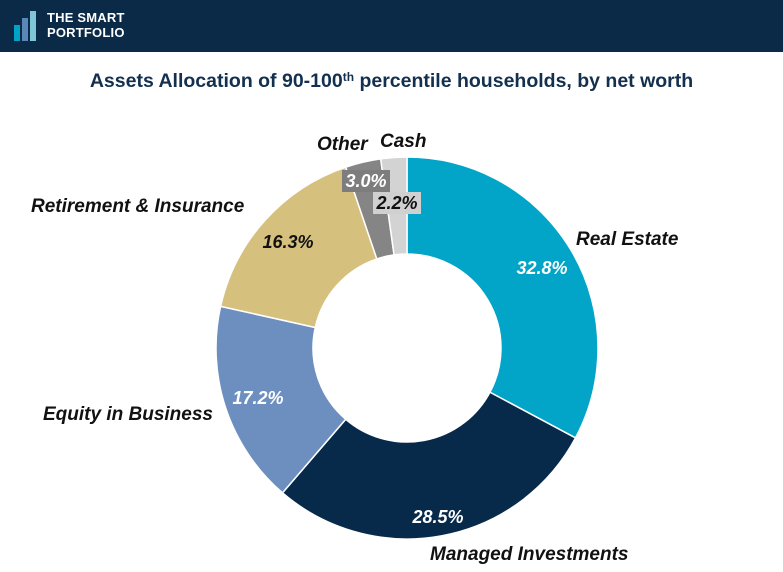 This screenshot has width=783, height=572. Describe the element at coordinates (287, 242) in the screenshot. I see `percent-label: 16.3%` at that location.